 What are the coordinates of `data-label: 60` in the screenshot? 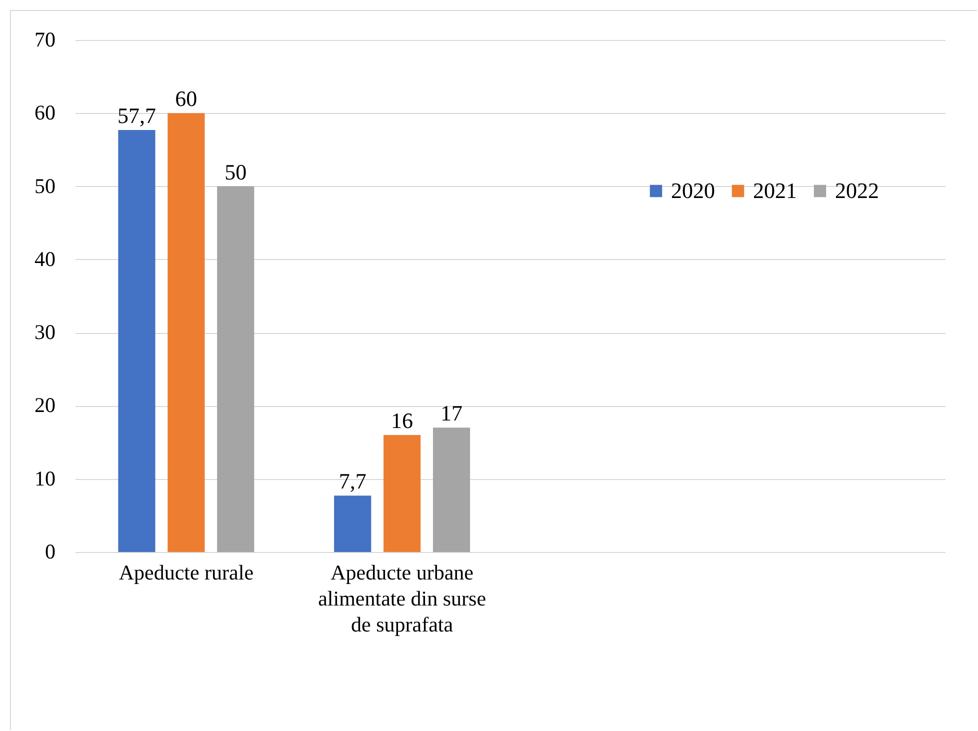 It's located at (186, 99).